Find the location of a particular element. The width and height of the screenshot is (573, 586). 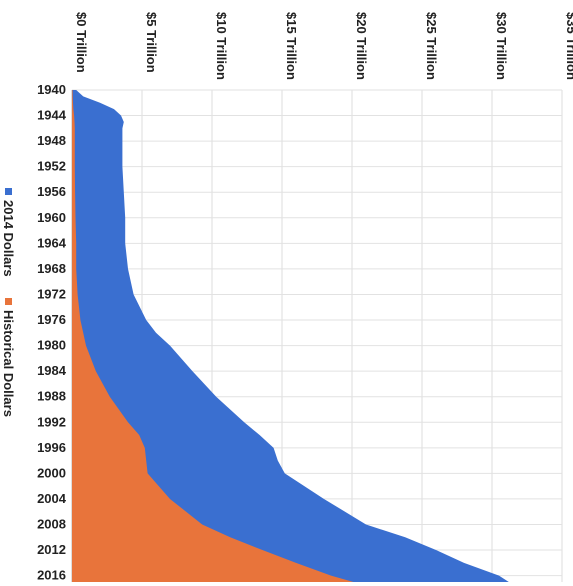

y-tick-label: 1992 is located at coordinates (51, 421).